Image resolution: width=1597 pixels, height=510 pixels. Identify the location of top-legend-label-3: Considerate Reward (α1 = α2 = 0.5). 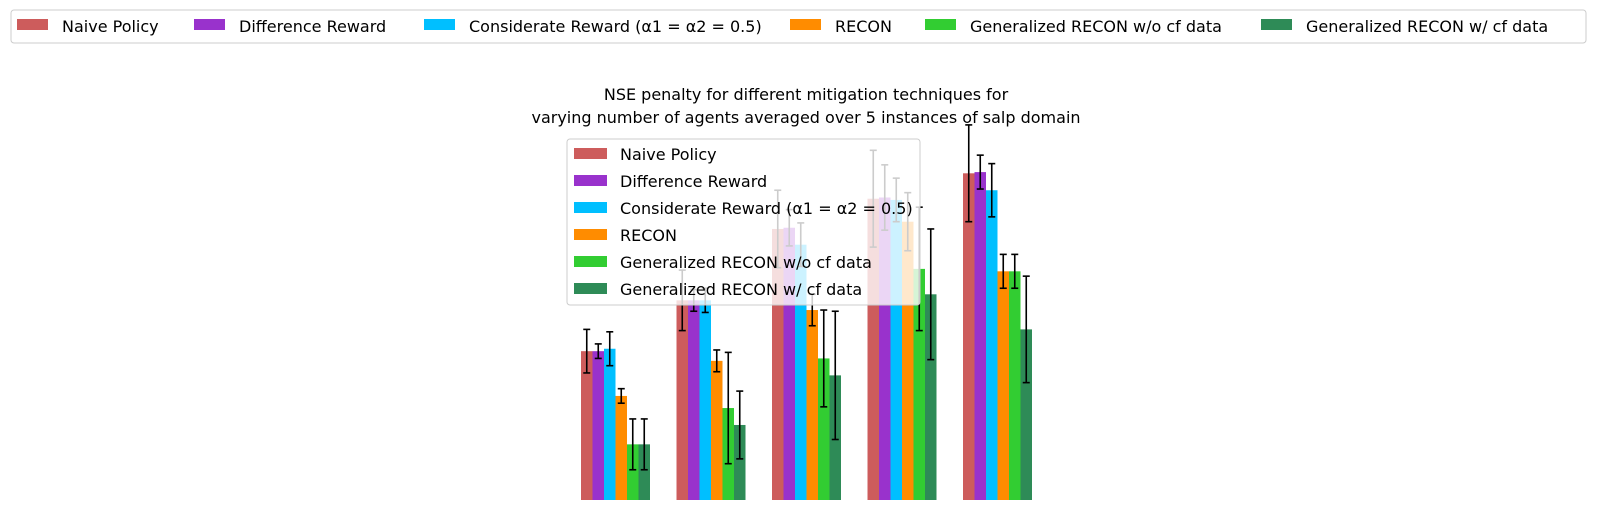
(615, 26).